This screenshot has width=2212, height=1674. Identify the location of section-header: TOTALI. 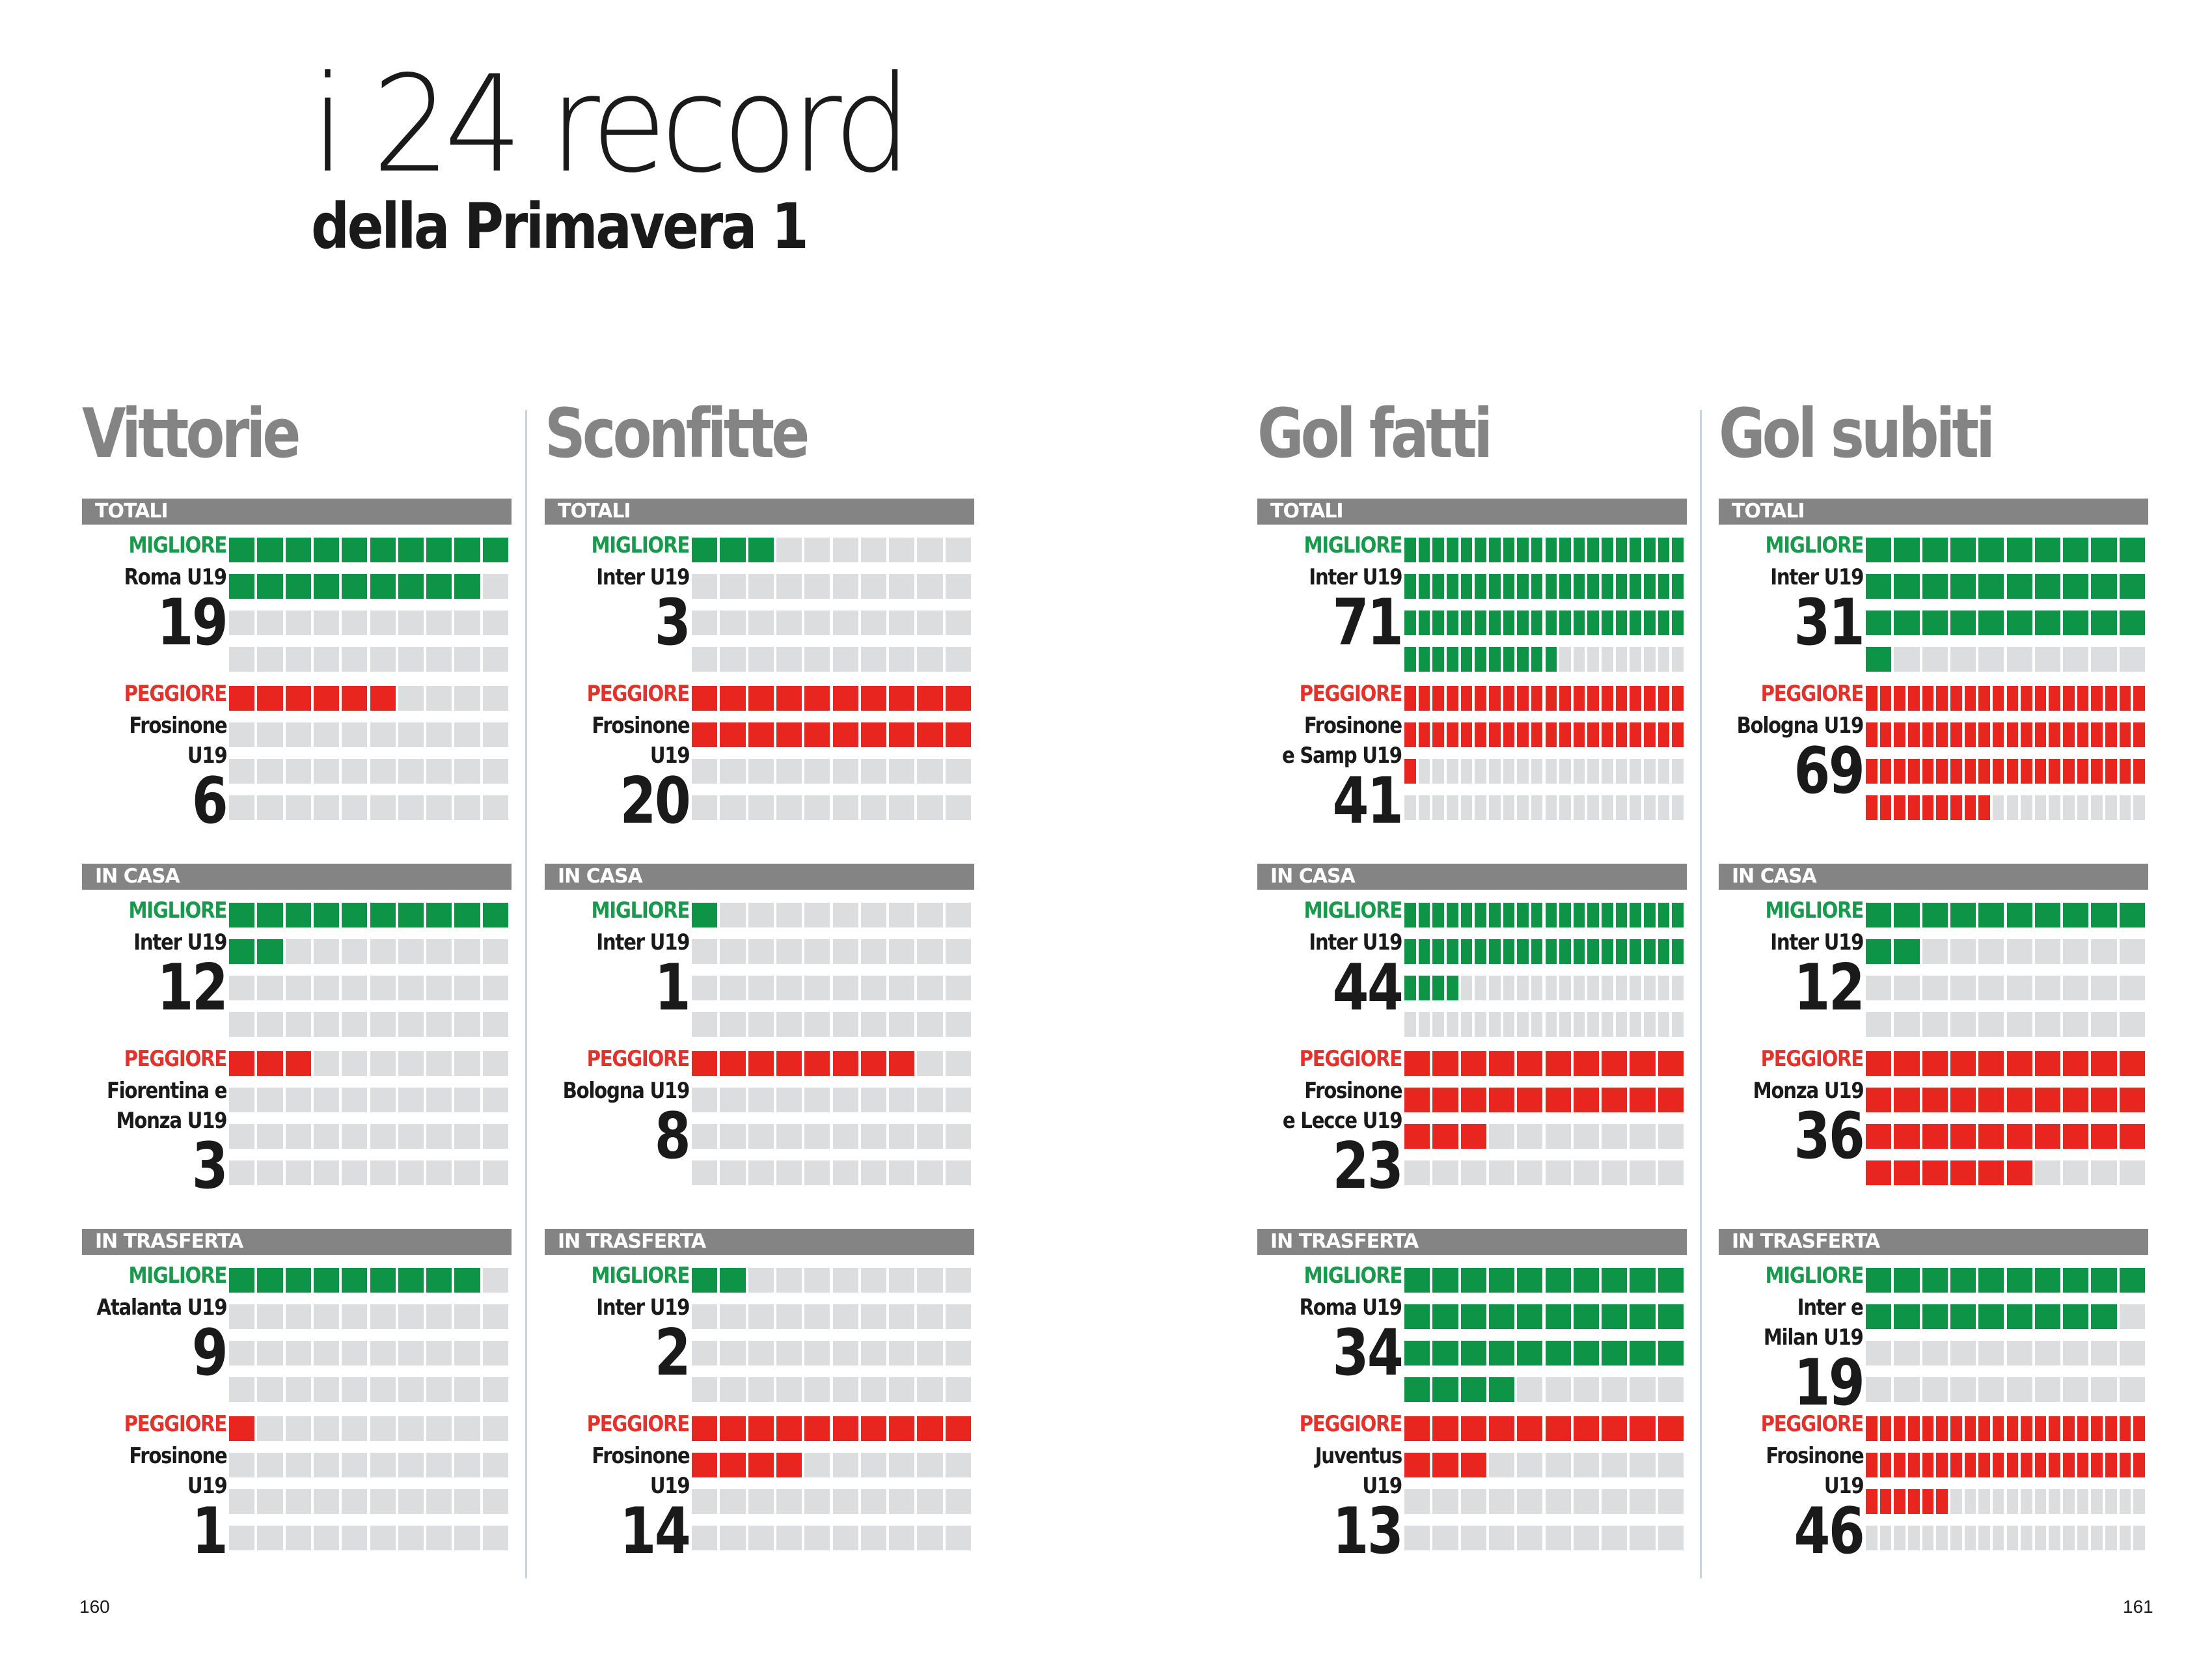
(1472, 512).